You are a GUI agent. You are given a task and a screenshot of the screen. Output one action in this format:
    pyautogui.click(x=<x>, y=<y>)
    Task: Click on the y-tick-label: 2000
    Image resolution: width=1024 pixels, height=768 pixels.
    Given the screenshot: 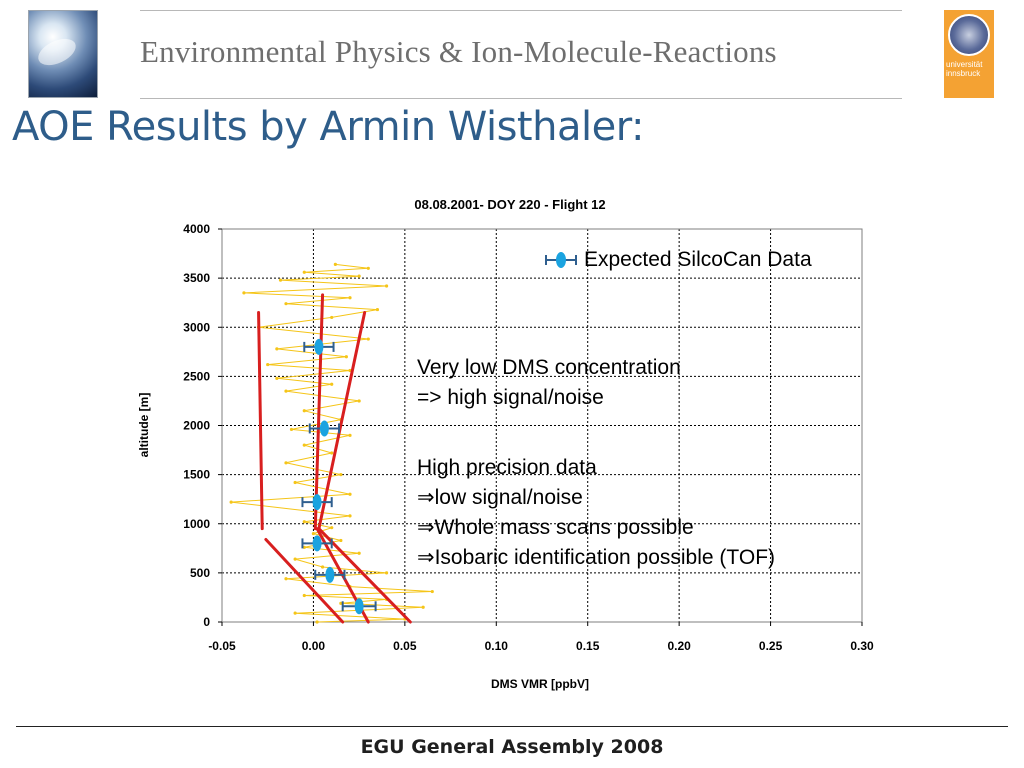 What is the action you would take?
    pyautogui.click(x=196, y=426)
    